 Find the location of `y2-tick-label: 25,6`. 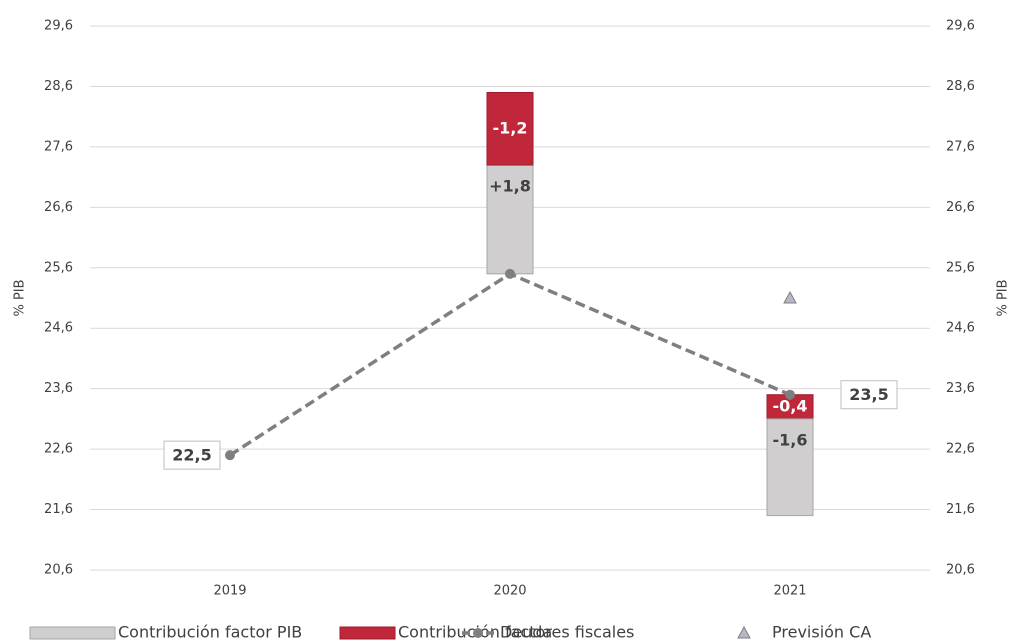

y2-tick-label: 25,6 is located at coordinates (960, 267).